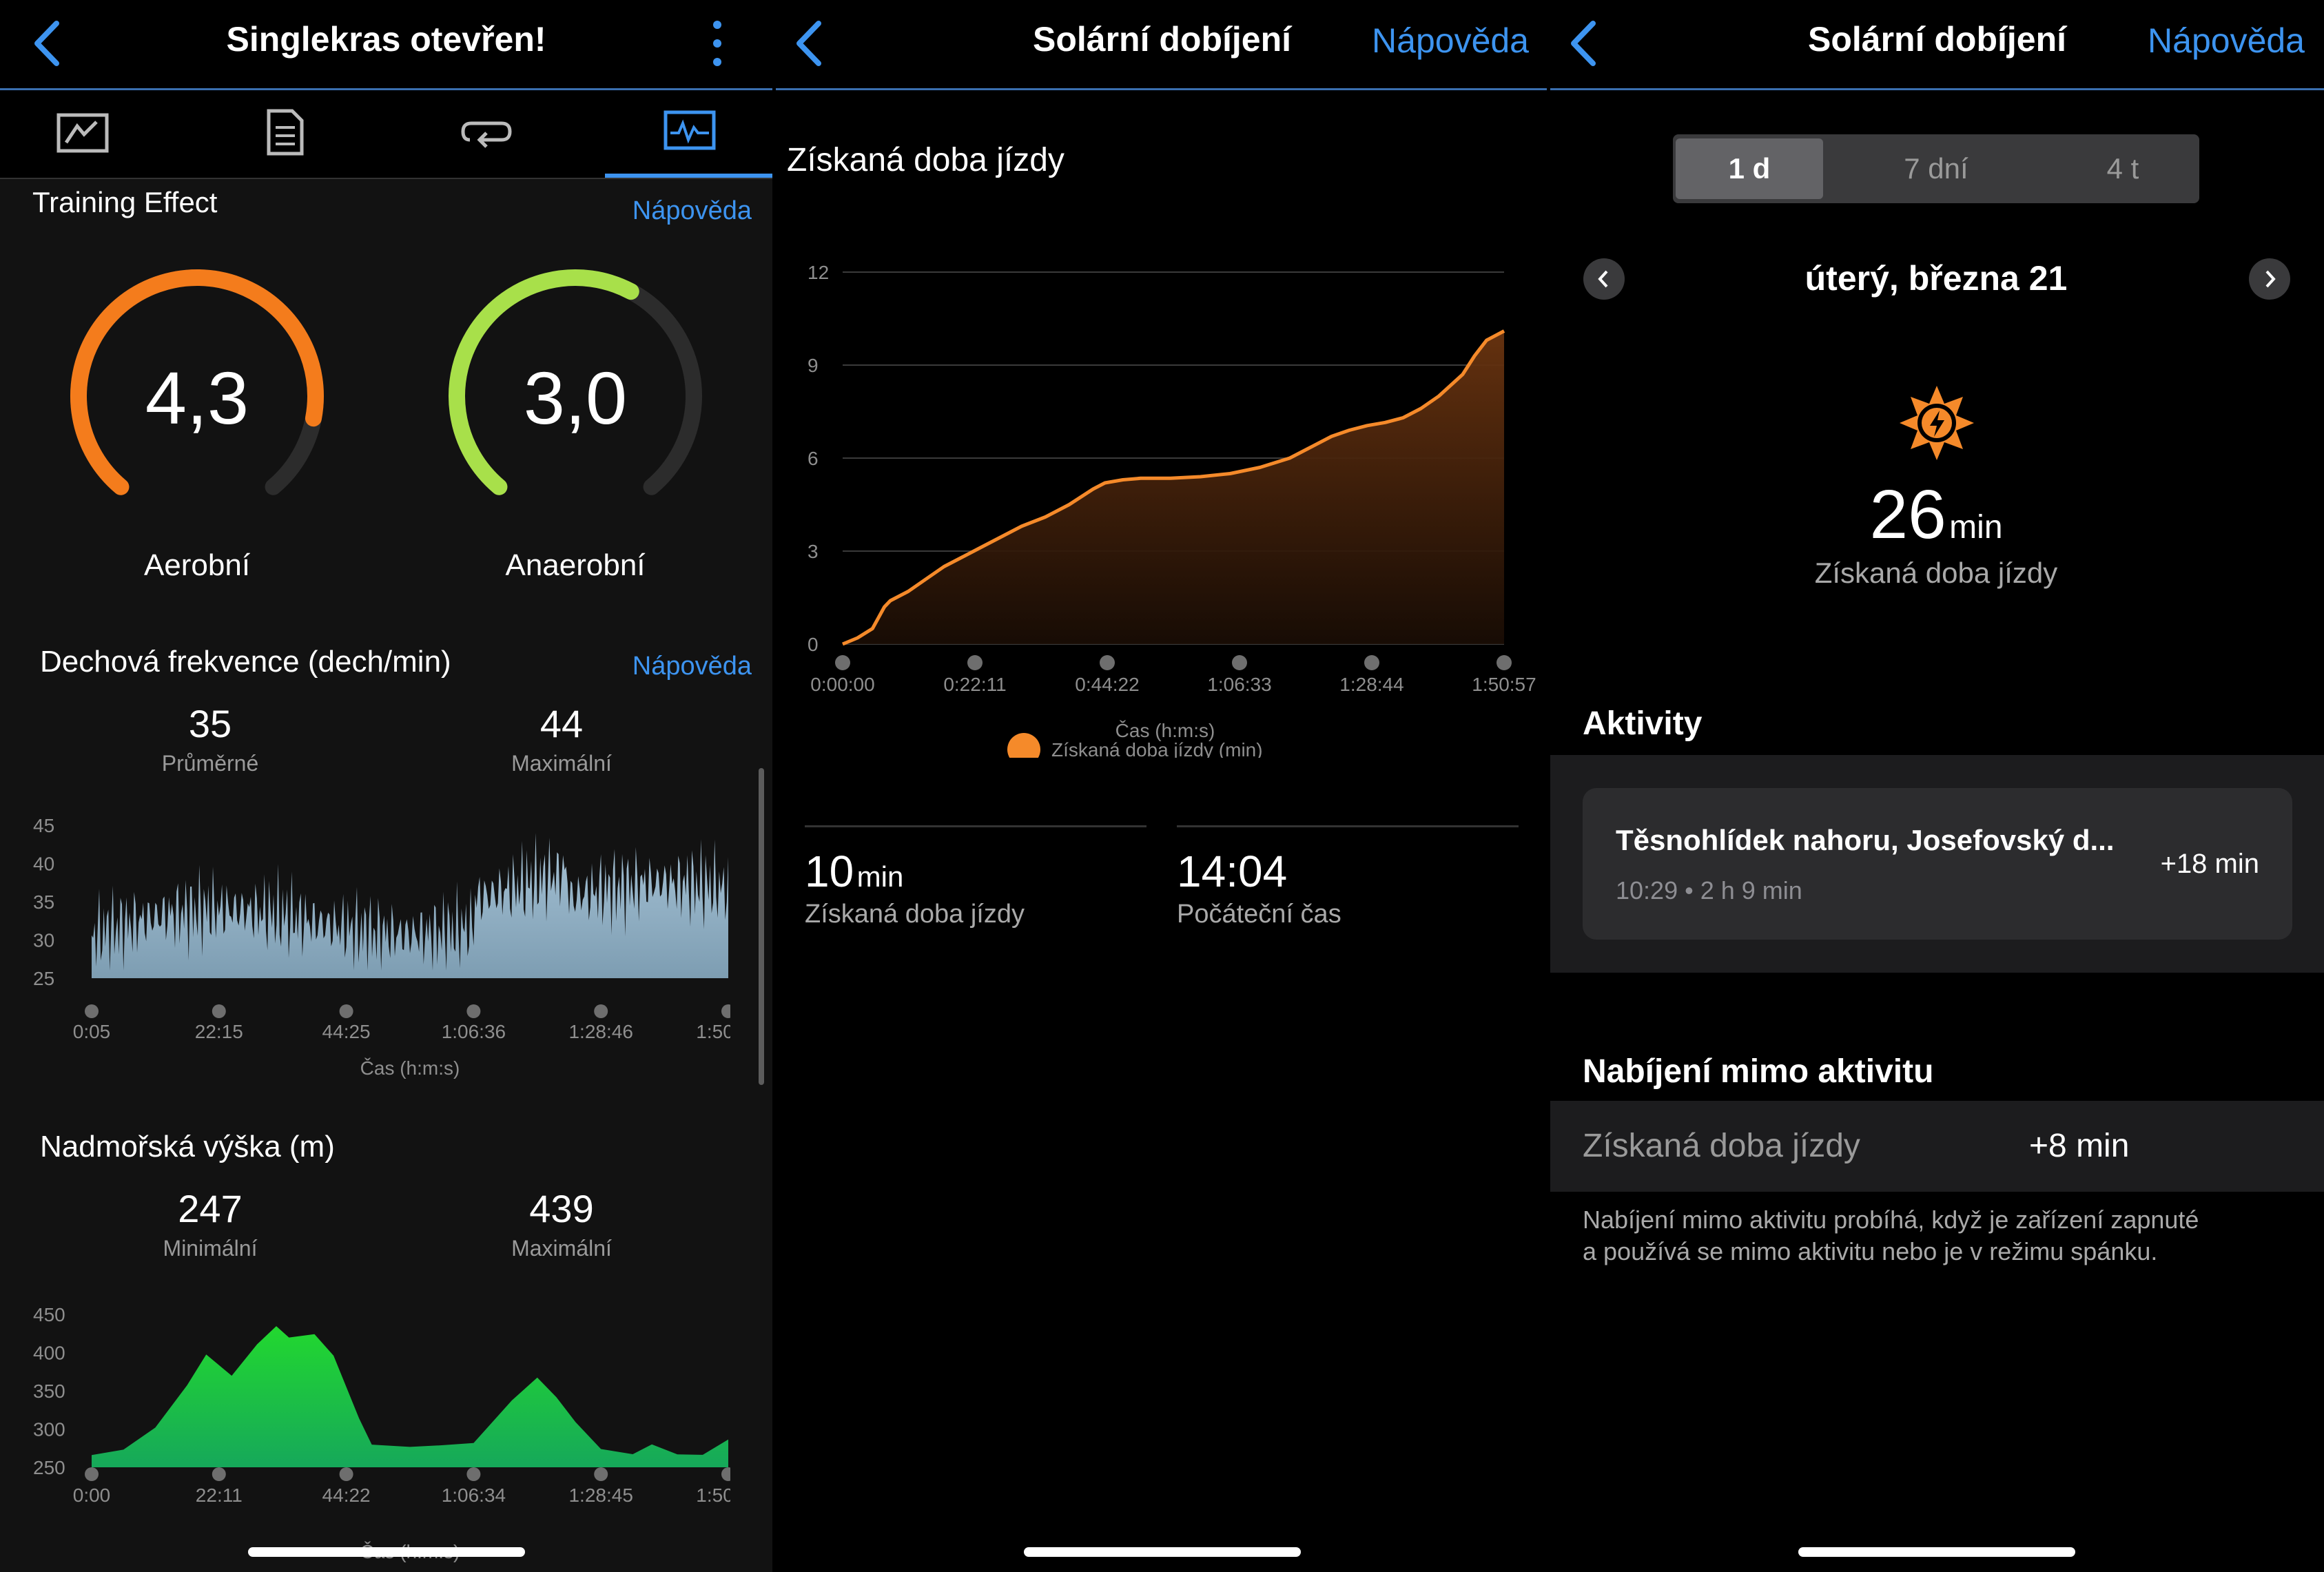  I want to click on gain-value: 10, so click(829, 871).